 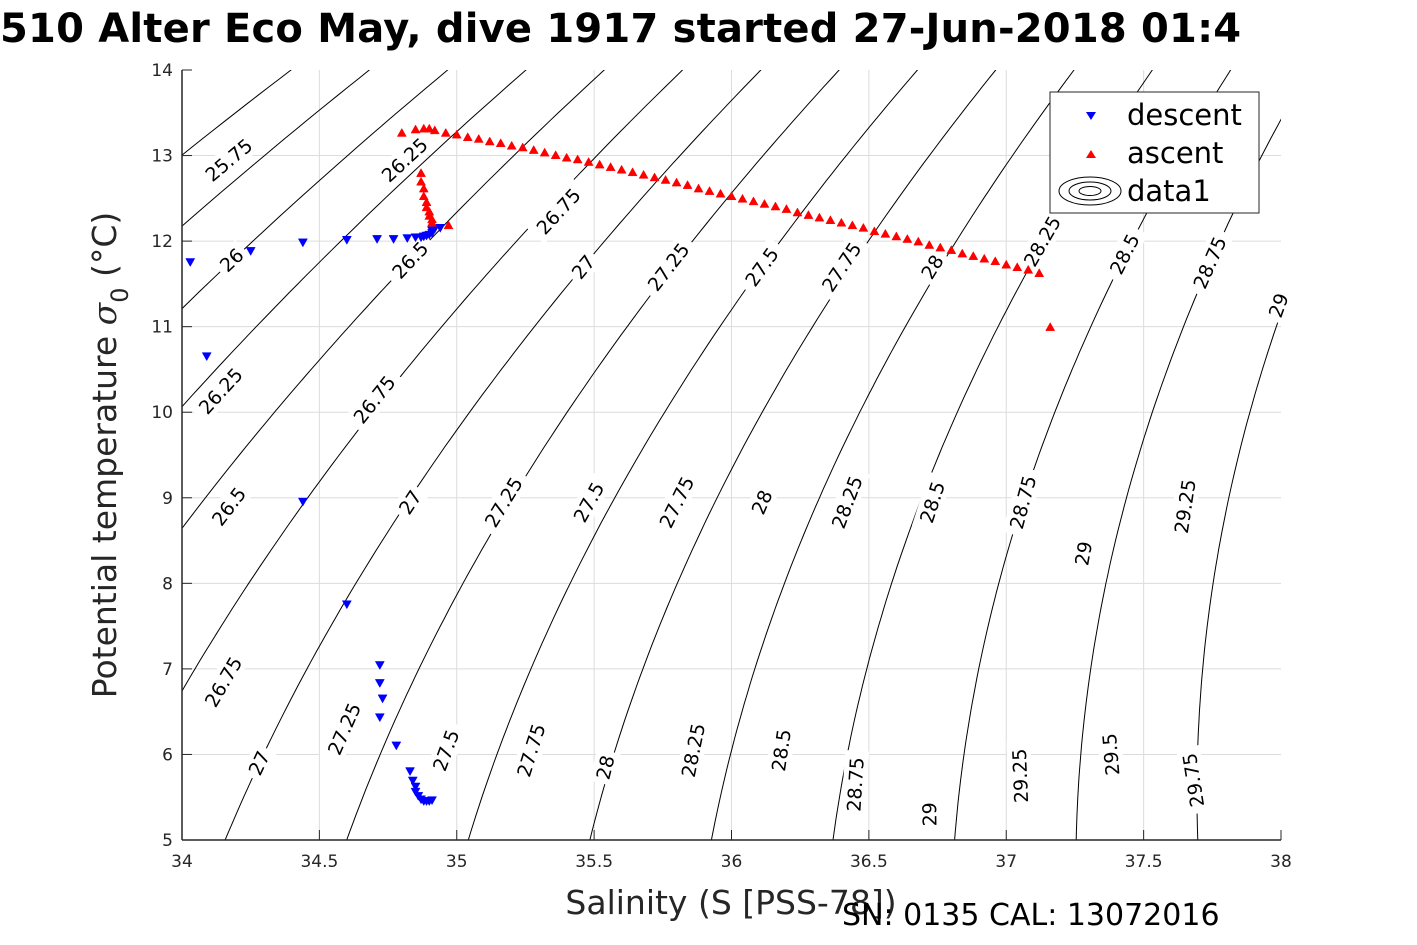 I want to click on legend-descent-marker-icon, so click(x=1091, y=116).